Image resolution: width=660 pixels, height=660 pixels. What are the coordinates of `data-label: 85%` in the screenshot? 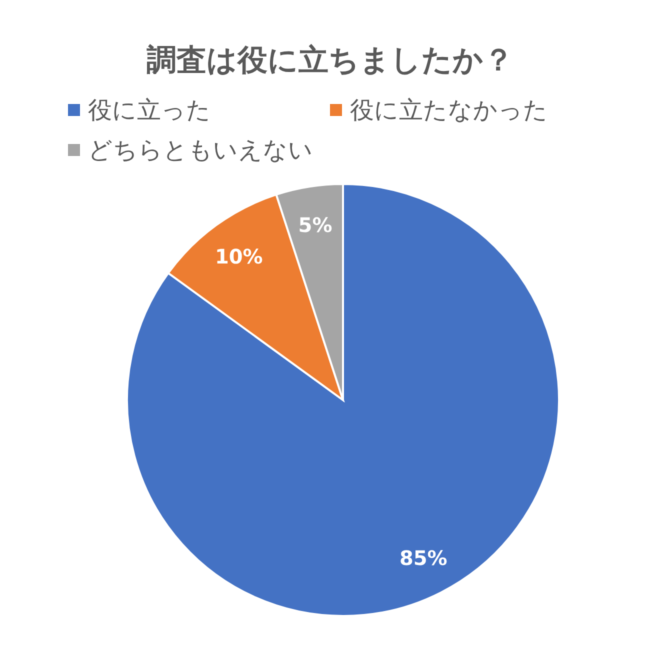 It's located at (423, 558).